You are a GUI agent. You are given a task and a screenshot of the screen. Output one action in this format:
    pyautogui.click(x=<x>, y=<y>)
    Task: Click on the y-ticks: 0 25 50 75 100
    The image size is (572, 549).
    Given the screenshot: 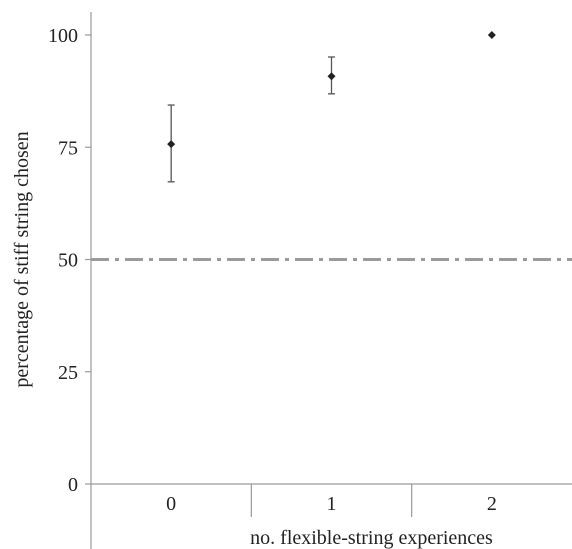 What is the action you would take?
    pyautogui.click(x=69, y=260)
    